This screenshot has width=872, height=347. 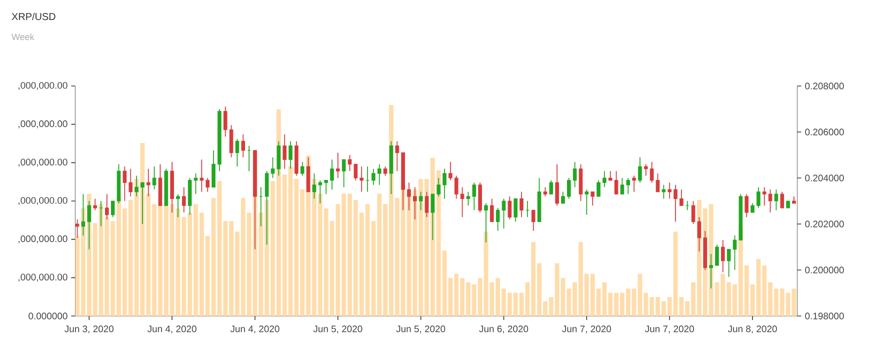 I want to click on y2-tick-label: 0.198000, so click(x=824, y=316).